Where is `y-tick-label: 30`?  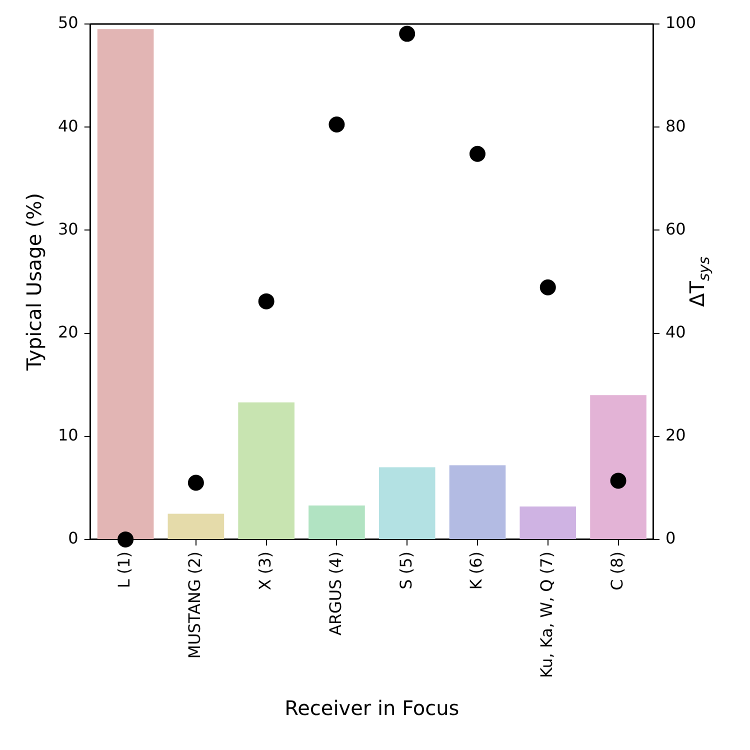 y-tick-label: 30 is located at coordinates (68, 228).